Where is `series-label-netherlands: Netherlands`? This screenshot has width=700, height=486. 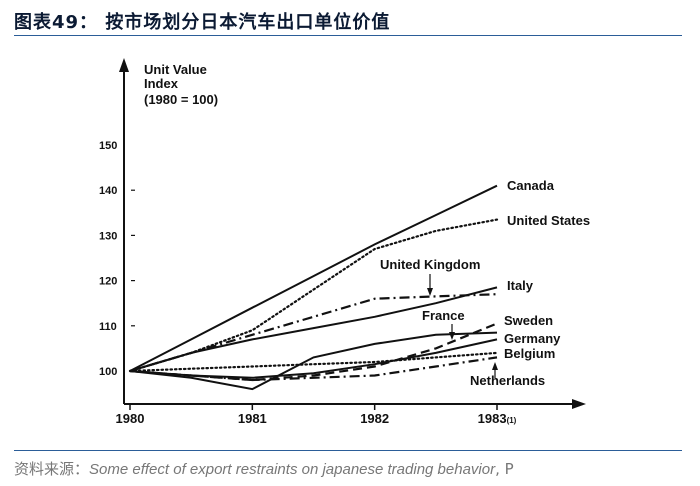
series-label-netherlands: Netherlands is located at coordinates (507, 380).